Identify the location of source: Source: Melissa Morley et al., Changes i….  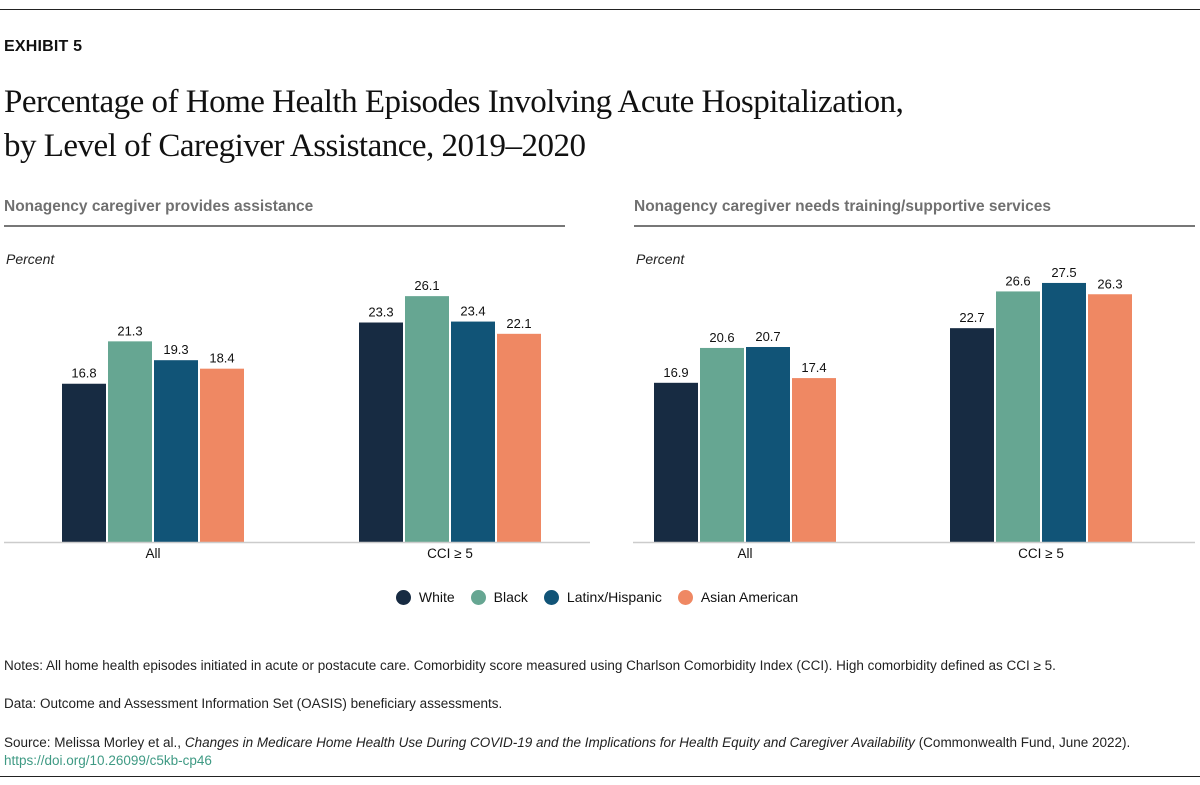
(567, 752).